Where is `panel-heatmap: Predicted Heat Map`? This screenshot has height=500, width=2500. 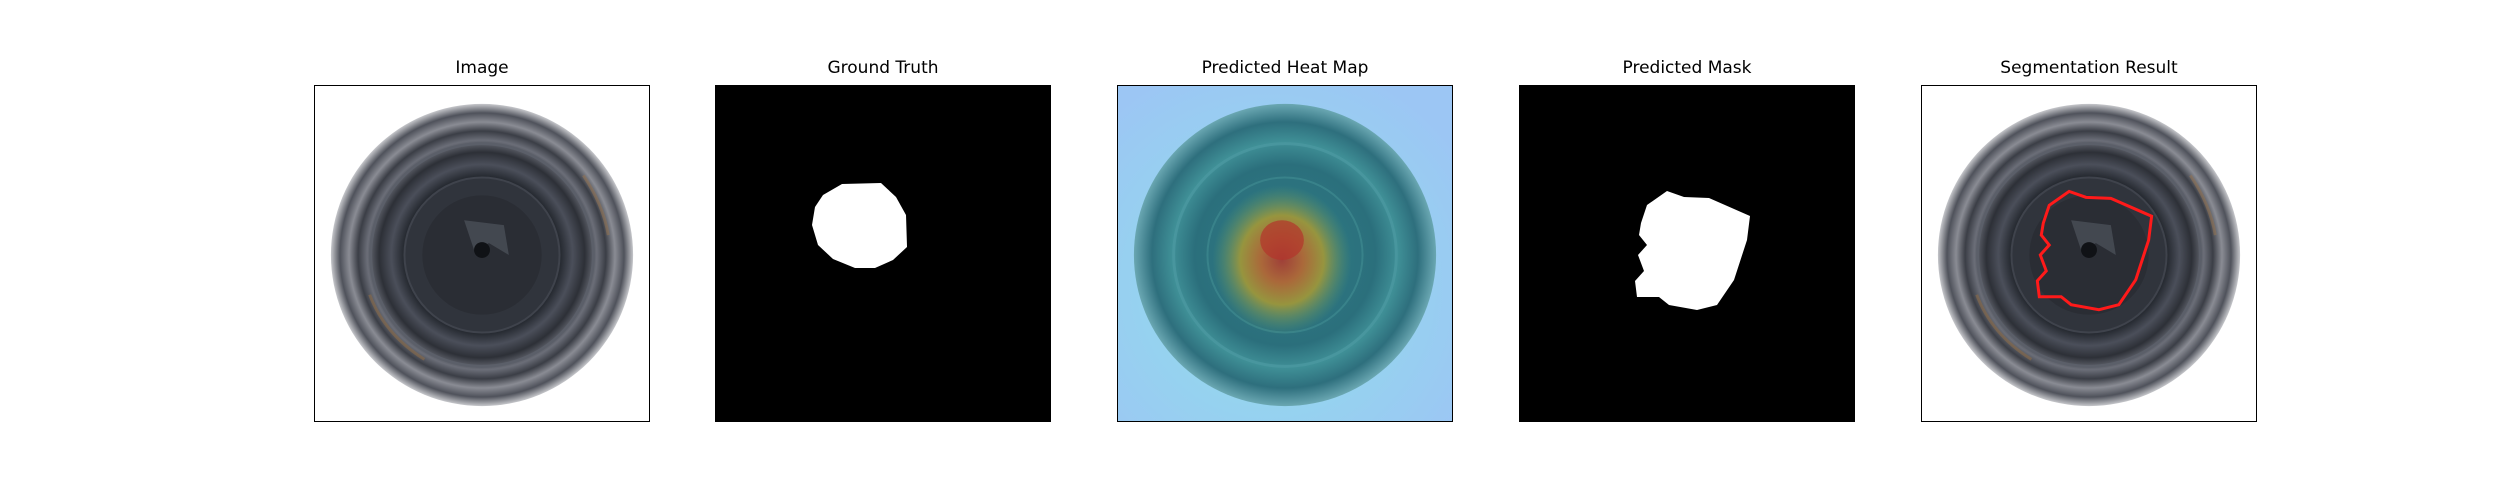 panel-heatmap: Predicted Heat Map is located at coordinates (1285, 250).